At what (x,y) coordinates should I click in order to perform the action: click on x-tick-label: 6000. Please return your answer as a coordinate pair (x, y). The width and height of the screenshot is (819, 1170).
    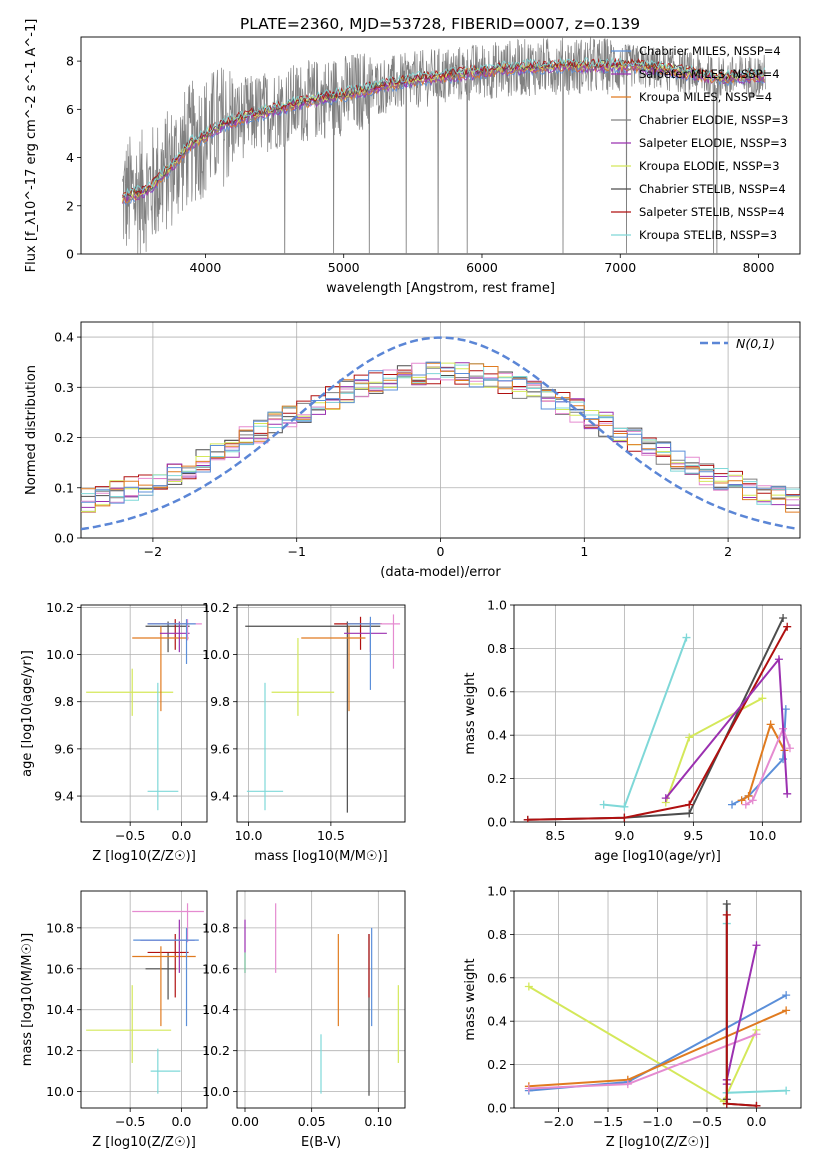
    Looking at the image, I should click on (482, 267).